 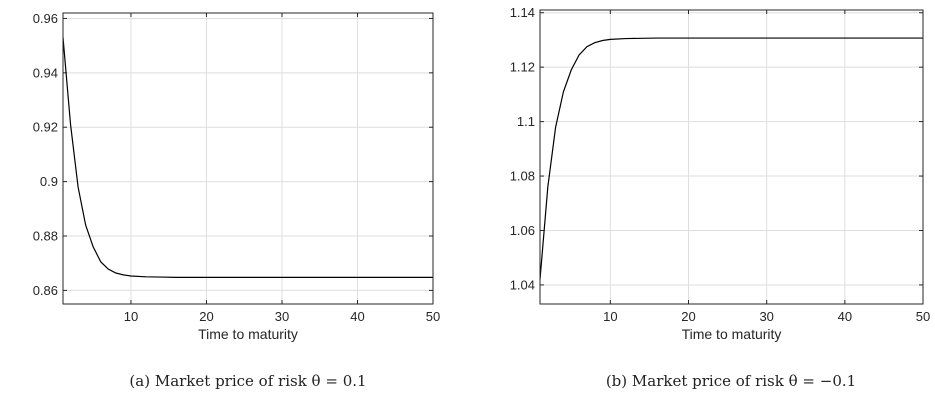 What do you see at coordinates (45, 127) in the screenshot?
I see `y-tick-label: 0.92` at bounding box center [45, 127].